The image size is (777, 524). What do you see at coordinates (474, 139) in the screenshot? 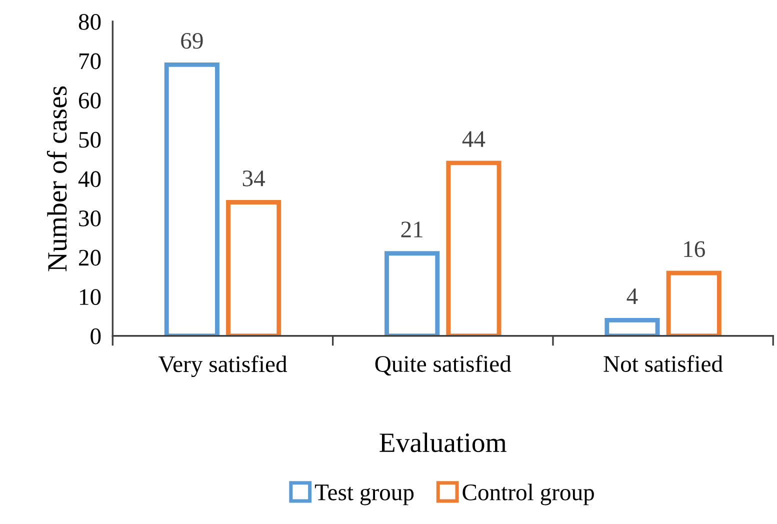
I see `data-label: 44` at bounding box center [474, 139].